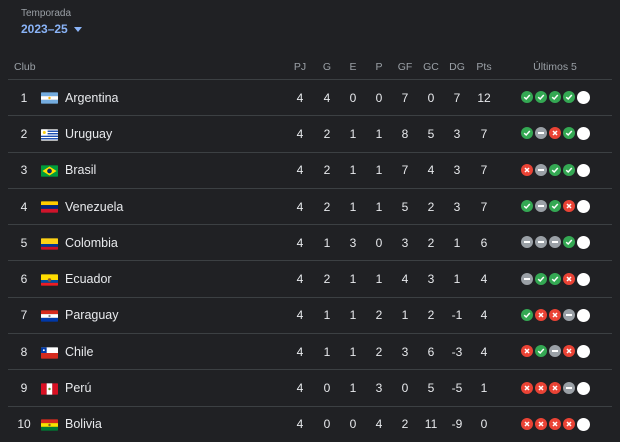 The height and width of the screenshot is (442, 620). I want to click on position: 4, so click(24, 206).